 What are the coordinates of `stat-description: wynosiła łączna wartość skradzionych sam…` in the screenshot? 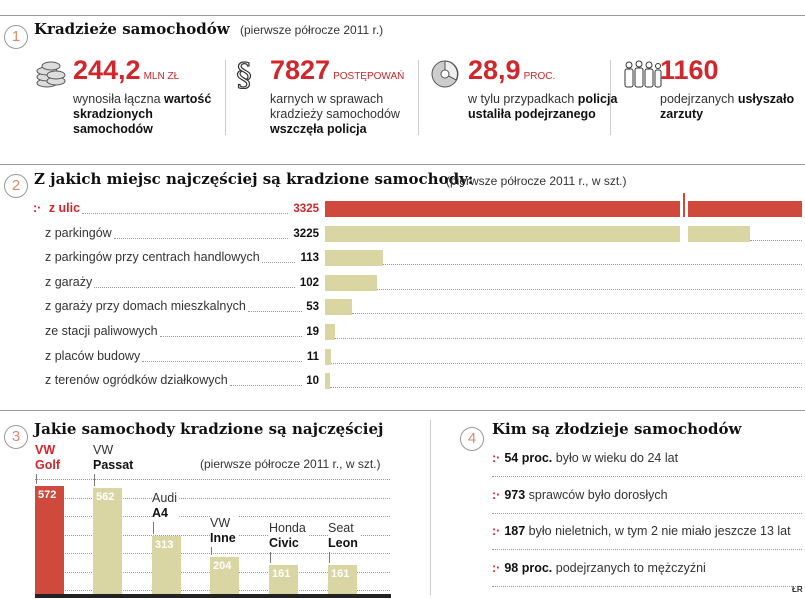 It's located at (153, 114).